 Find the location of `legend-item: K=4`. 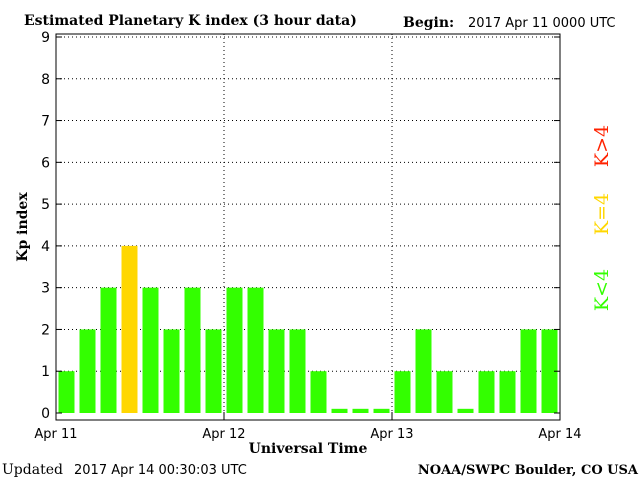

legend-item: K=4 is located at coordinates (602, 214).